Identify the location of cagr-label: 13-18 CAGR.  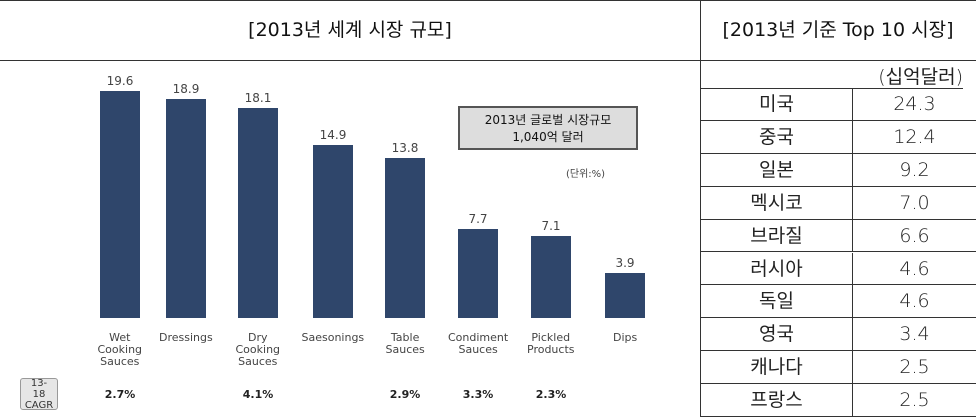
(39, 394).